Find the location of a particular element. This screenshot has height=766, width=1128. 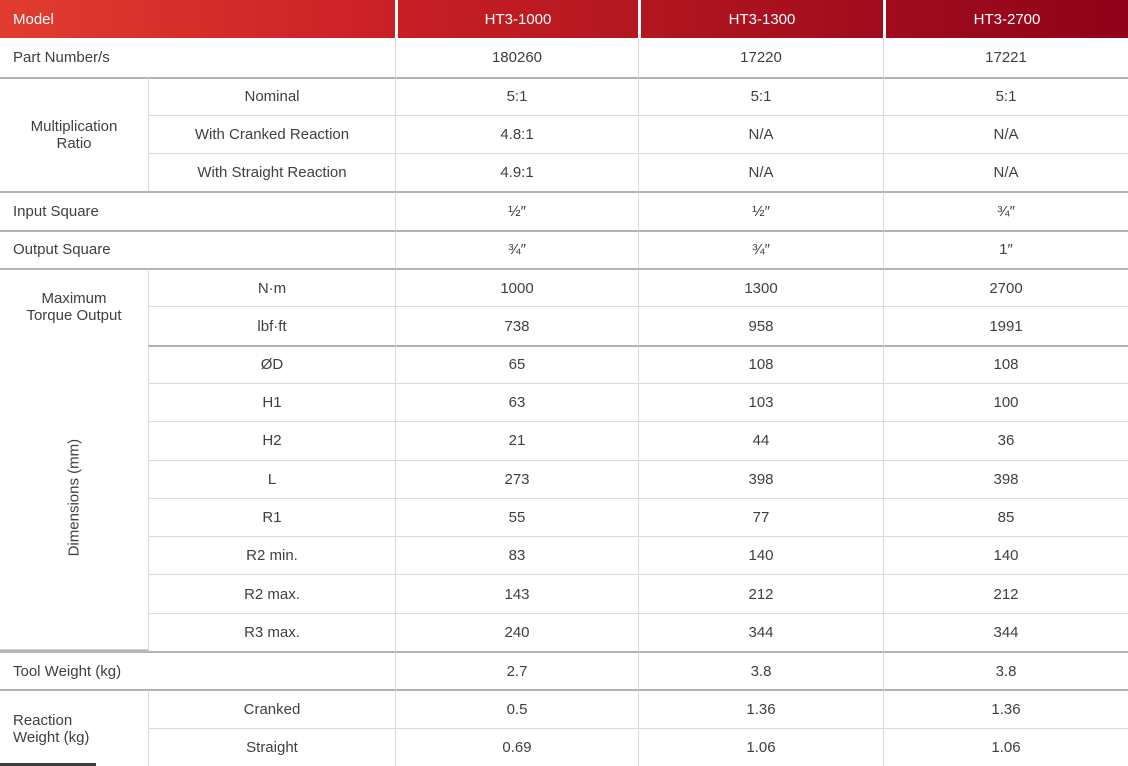

sub-label-cranked-reaction: With Cranked Reaction is located at coordinates (271, 134).